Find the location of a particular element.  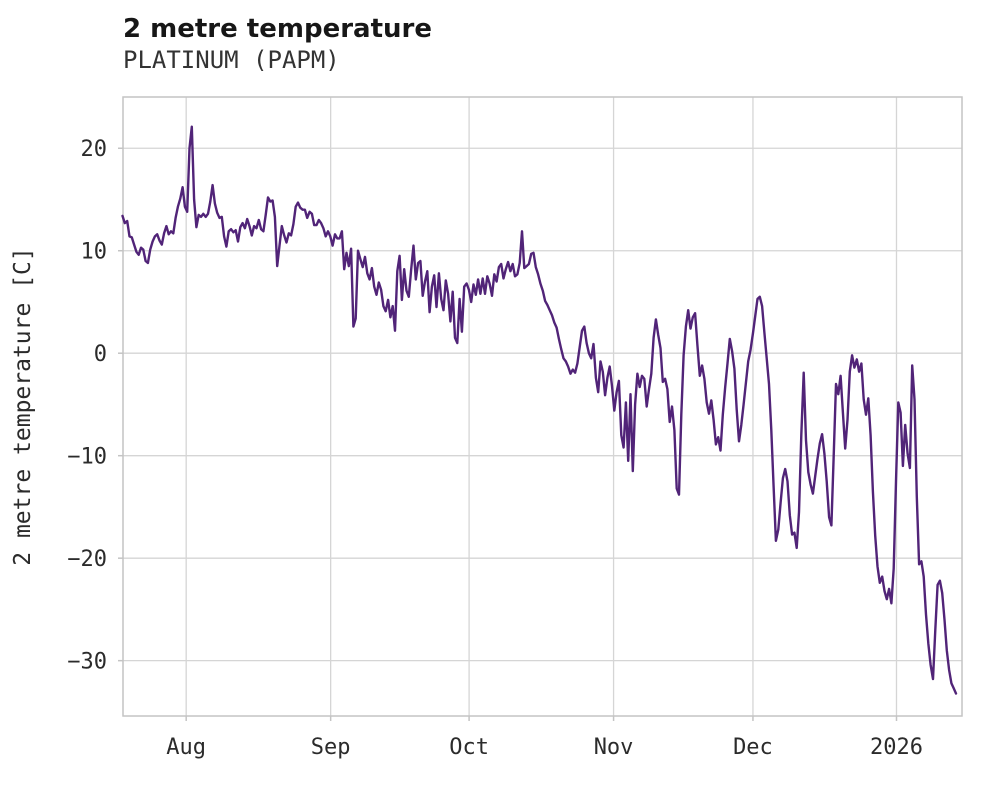

chart-subtitle: PLATINUM (PAPM) is located at coordinates (231, 60).